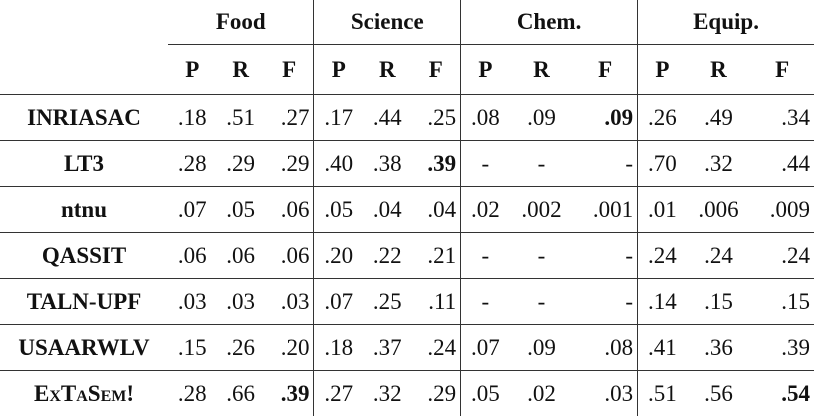 This screenshot has width=814, height=416. Describe the element at coordinates (719, 348) in the screenshot. I see `score-cell: .36` at that location.